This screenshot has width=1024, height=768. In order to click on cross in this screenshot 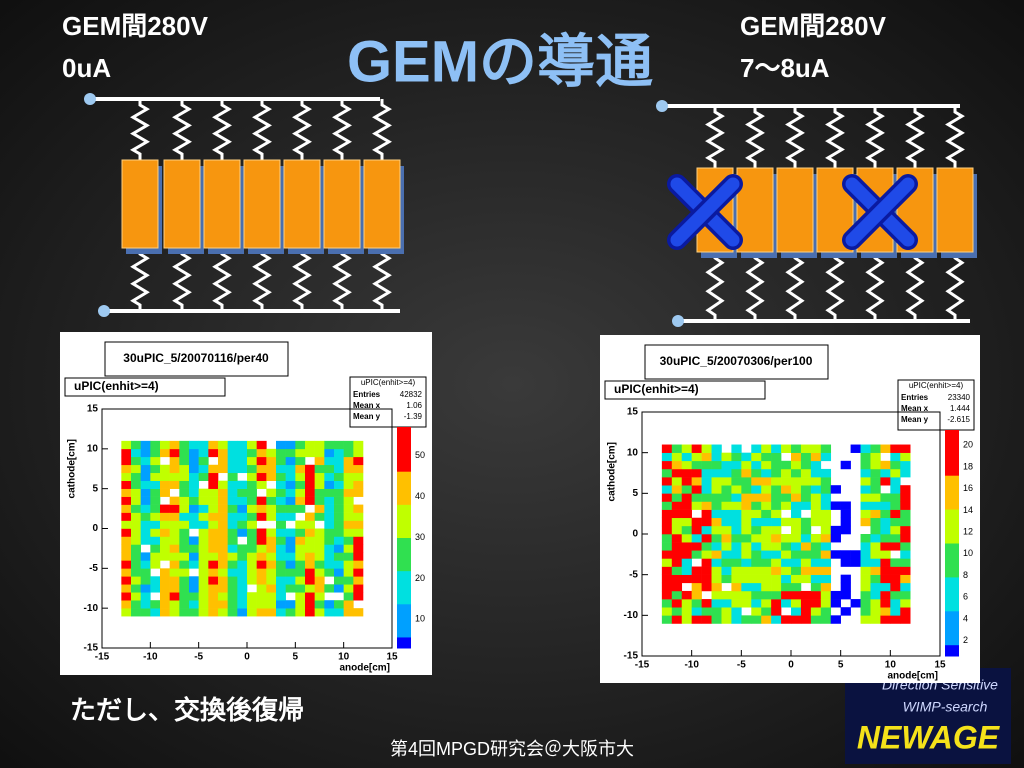, I will do `click(705, 212)`.